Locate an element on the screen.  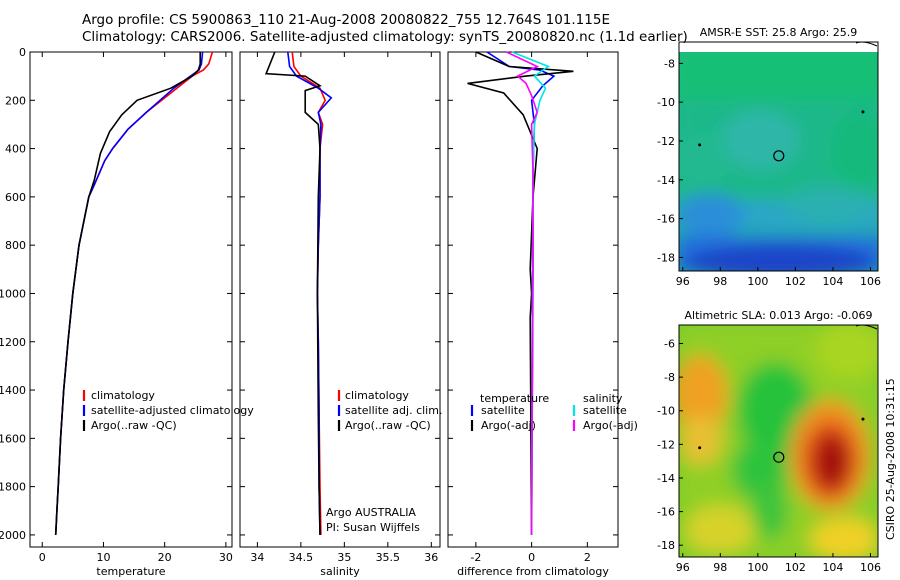
sst-map-ytick-label: -12 is located at coordinates (666, 141).